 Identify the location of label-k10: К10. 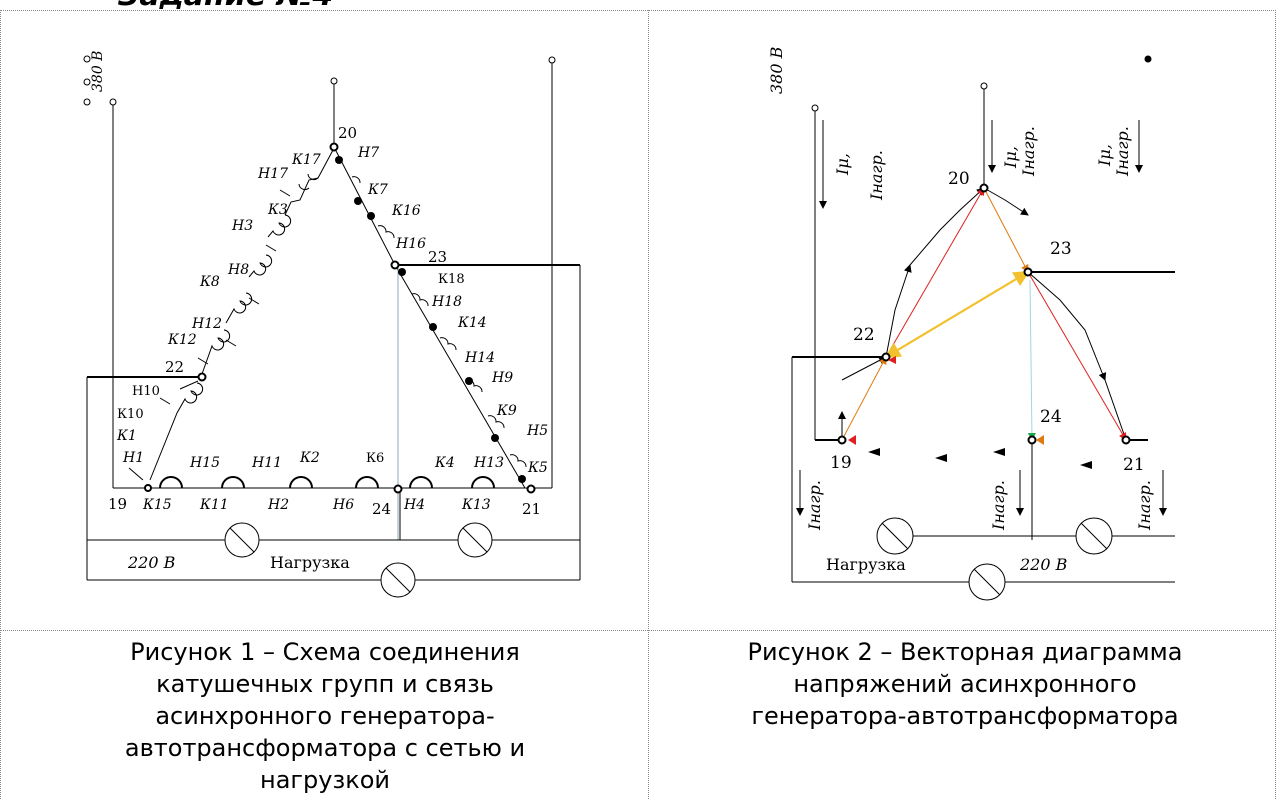
(130, 414).